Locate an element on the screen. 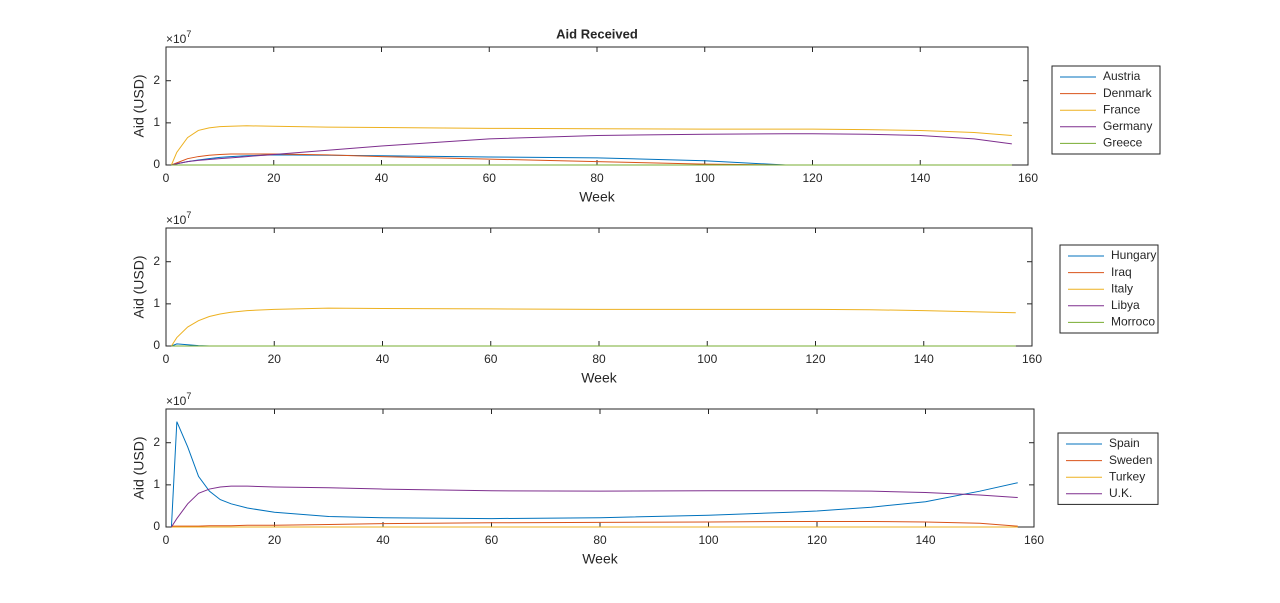  legend-label: Sweden is located at coordinates (1130, 460).